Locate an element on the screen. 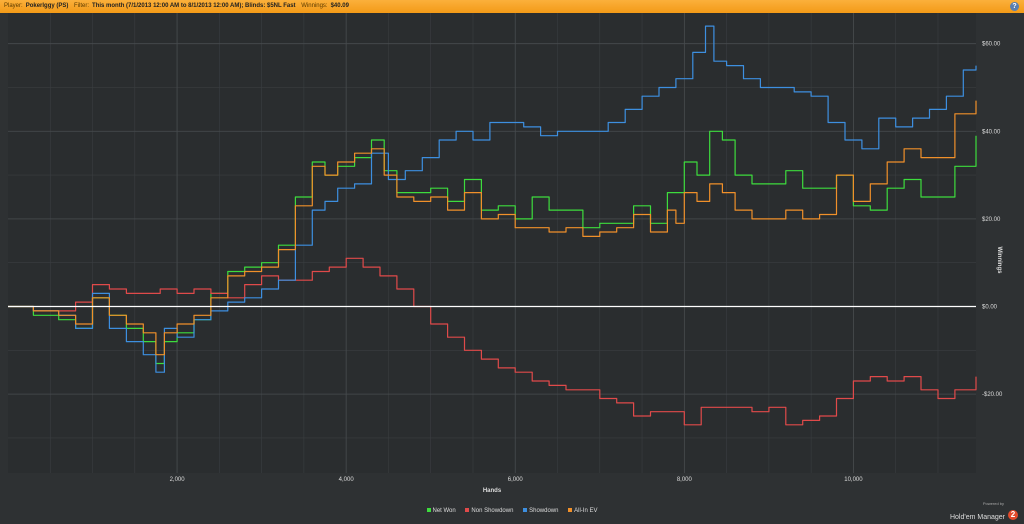  legend-item-net-won: Net Won is located at coordinates (441, 511).